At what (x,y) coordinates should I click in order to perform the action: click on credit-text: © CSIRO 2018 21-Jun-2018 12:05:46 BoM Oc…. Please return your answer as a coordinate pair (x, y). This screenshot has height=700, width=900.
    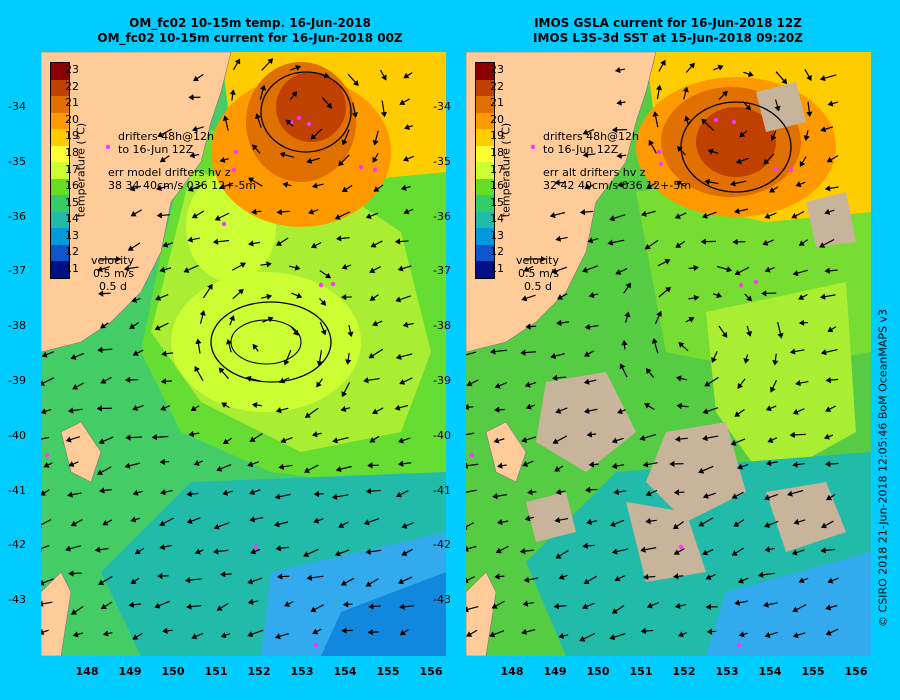
    Looking at the image, I should click on (883, 468).